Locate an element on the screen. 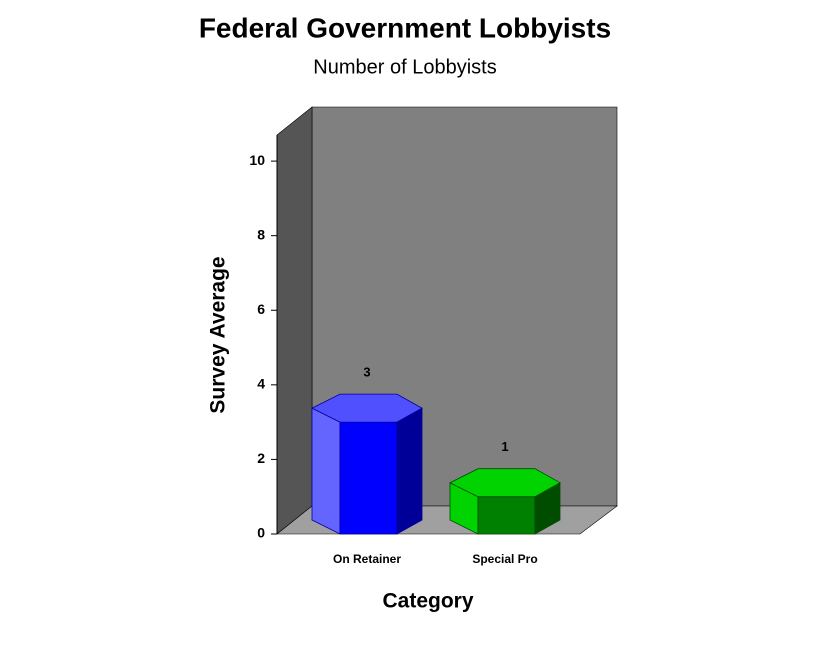 This screenshot has width=820, height=660. bar-right-face is located at coordinates (409, 471).